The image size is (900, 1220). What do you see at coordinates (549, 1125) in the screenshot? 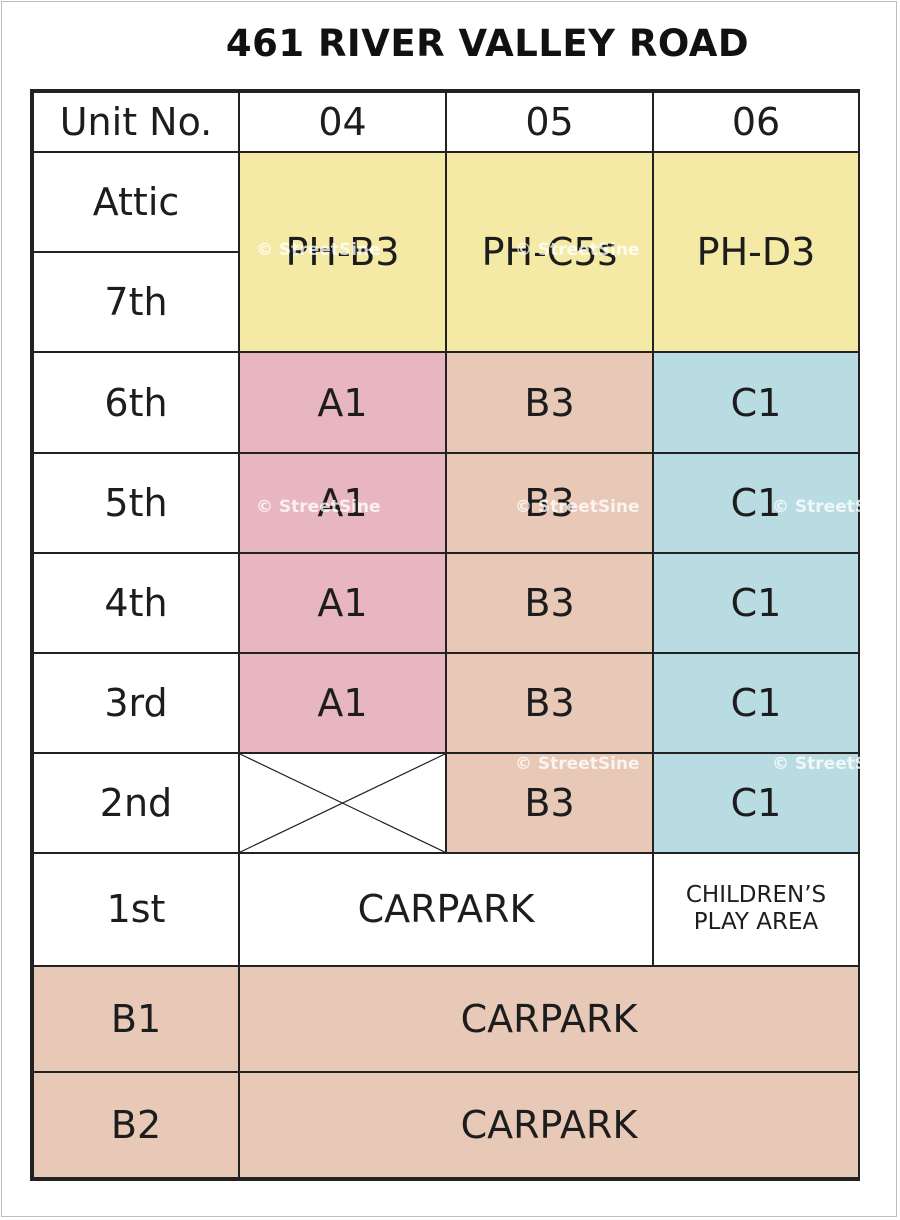
I see `carpark-b2: CARPARK` at bounding box center [549, 1125].